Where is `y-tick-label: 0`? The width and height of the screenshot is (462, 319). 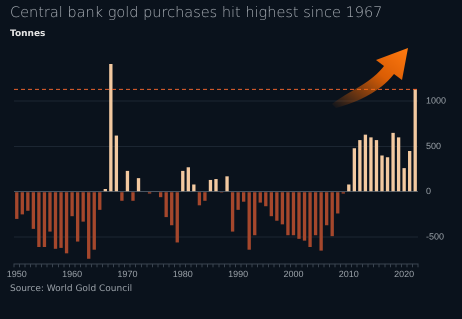
y-tick-label: 0 is located at coordinates (428, 191).